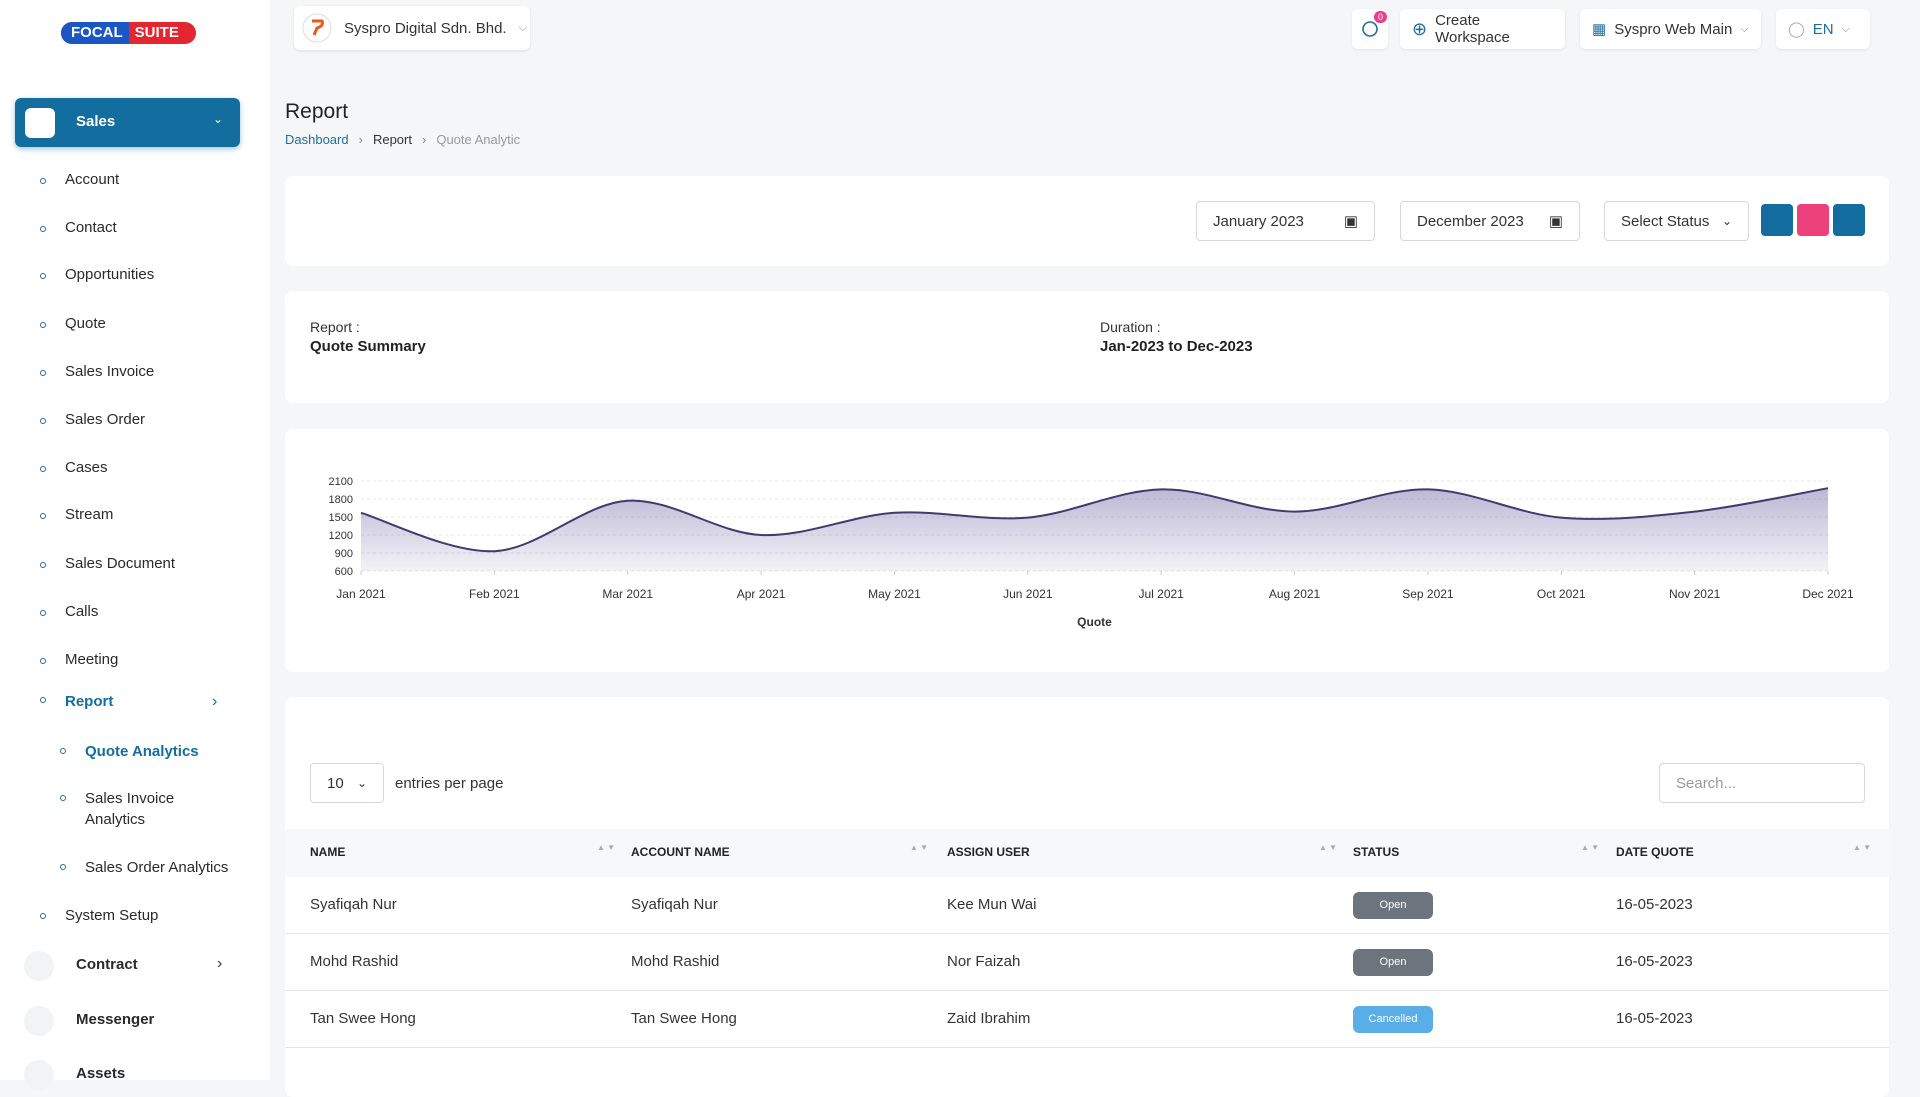 The width and height of the screenshot is (1920, 1097). Describe the element at coordinates (95, 33) in the screenshot. I see `logo-left: FOCAL` at that location.